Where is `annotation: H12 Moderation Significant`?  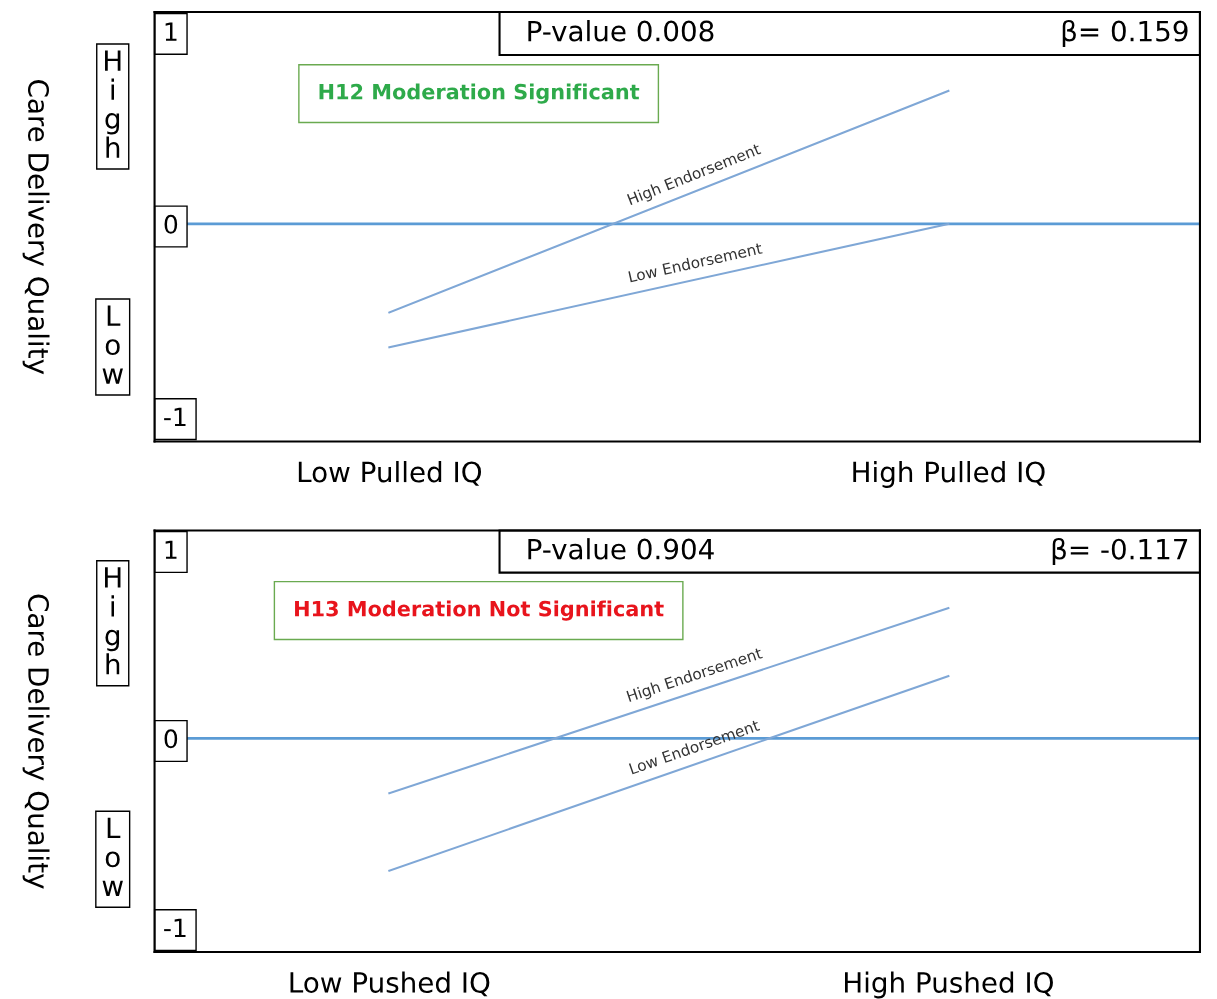
annotation: H12 Moderation Significant is located at coordinates (479, 93).